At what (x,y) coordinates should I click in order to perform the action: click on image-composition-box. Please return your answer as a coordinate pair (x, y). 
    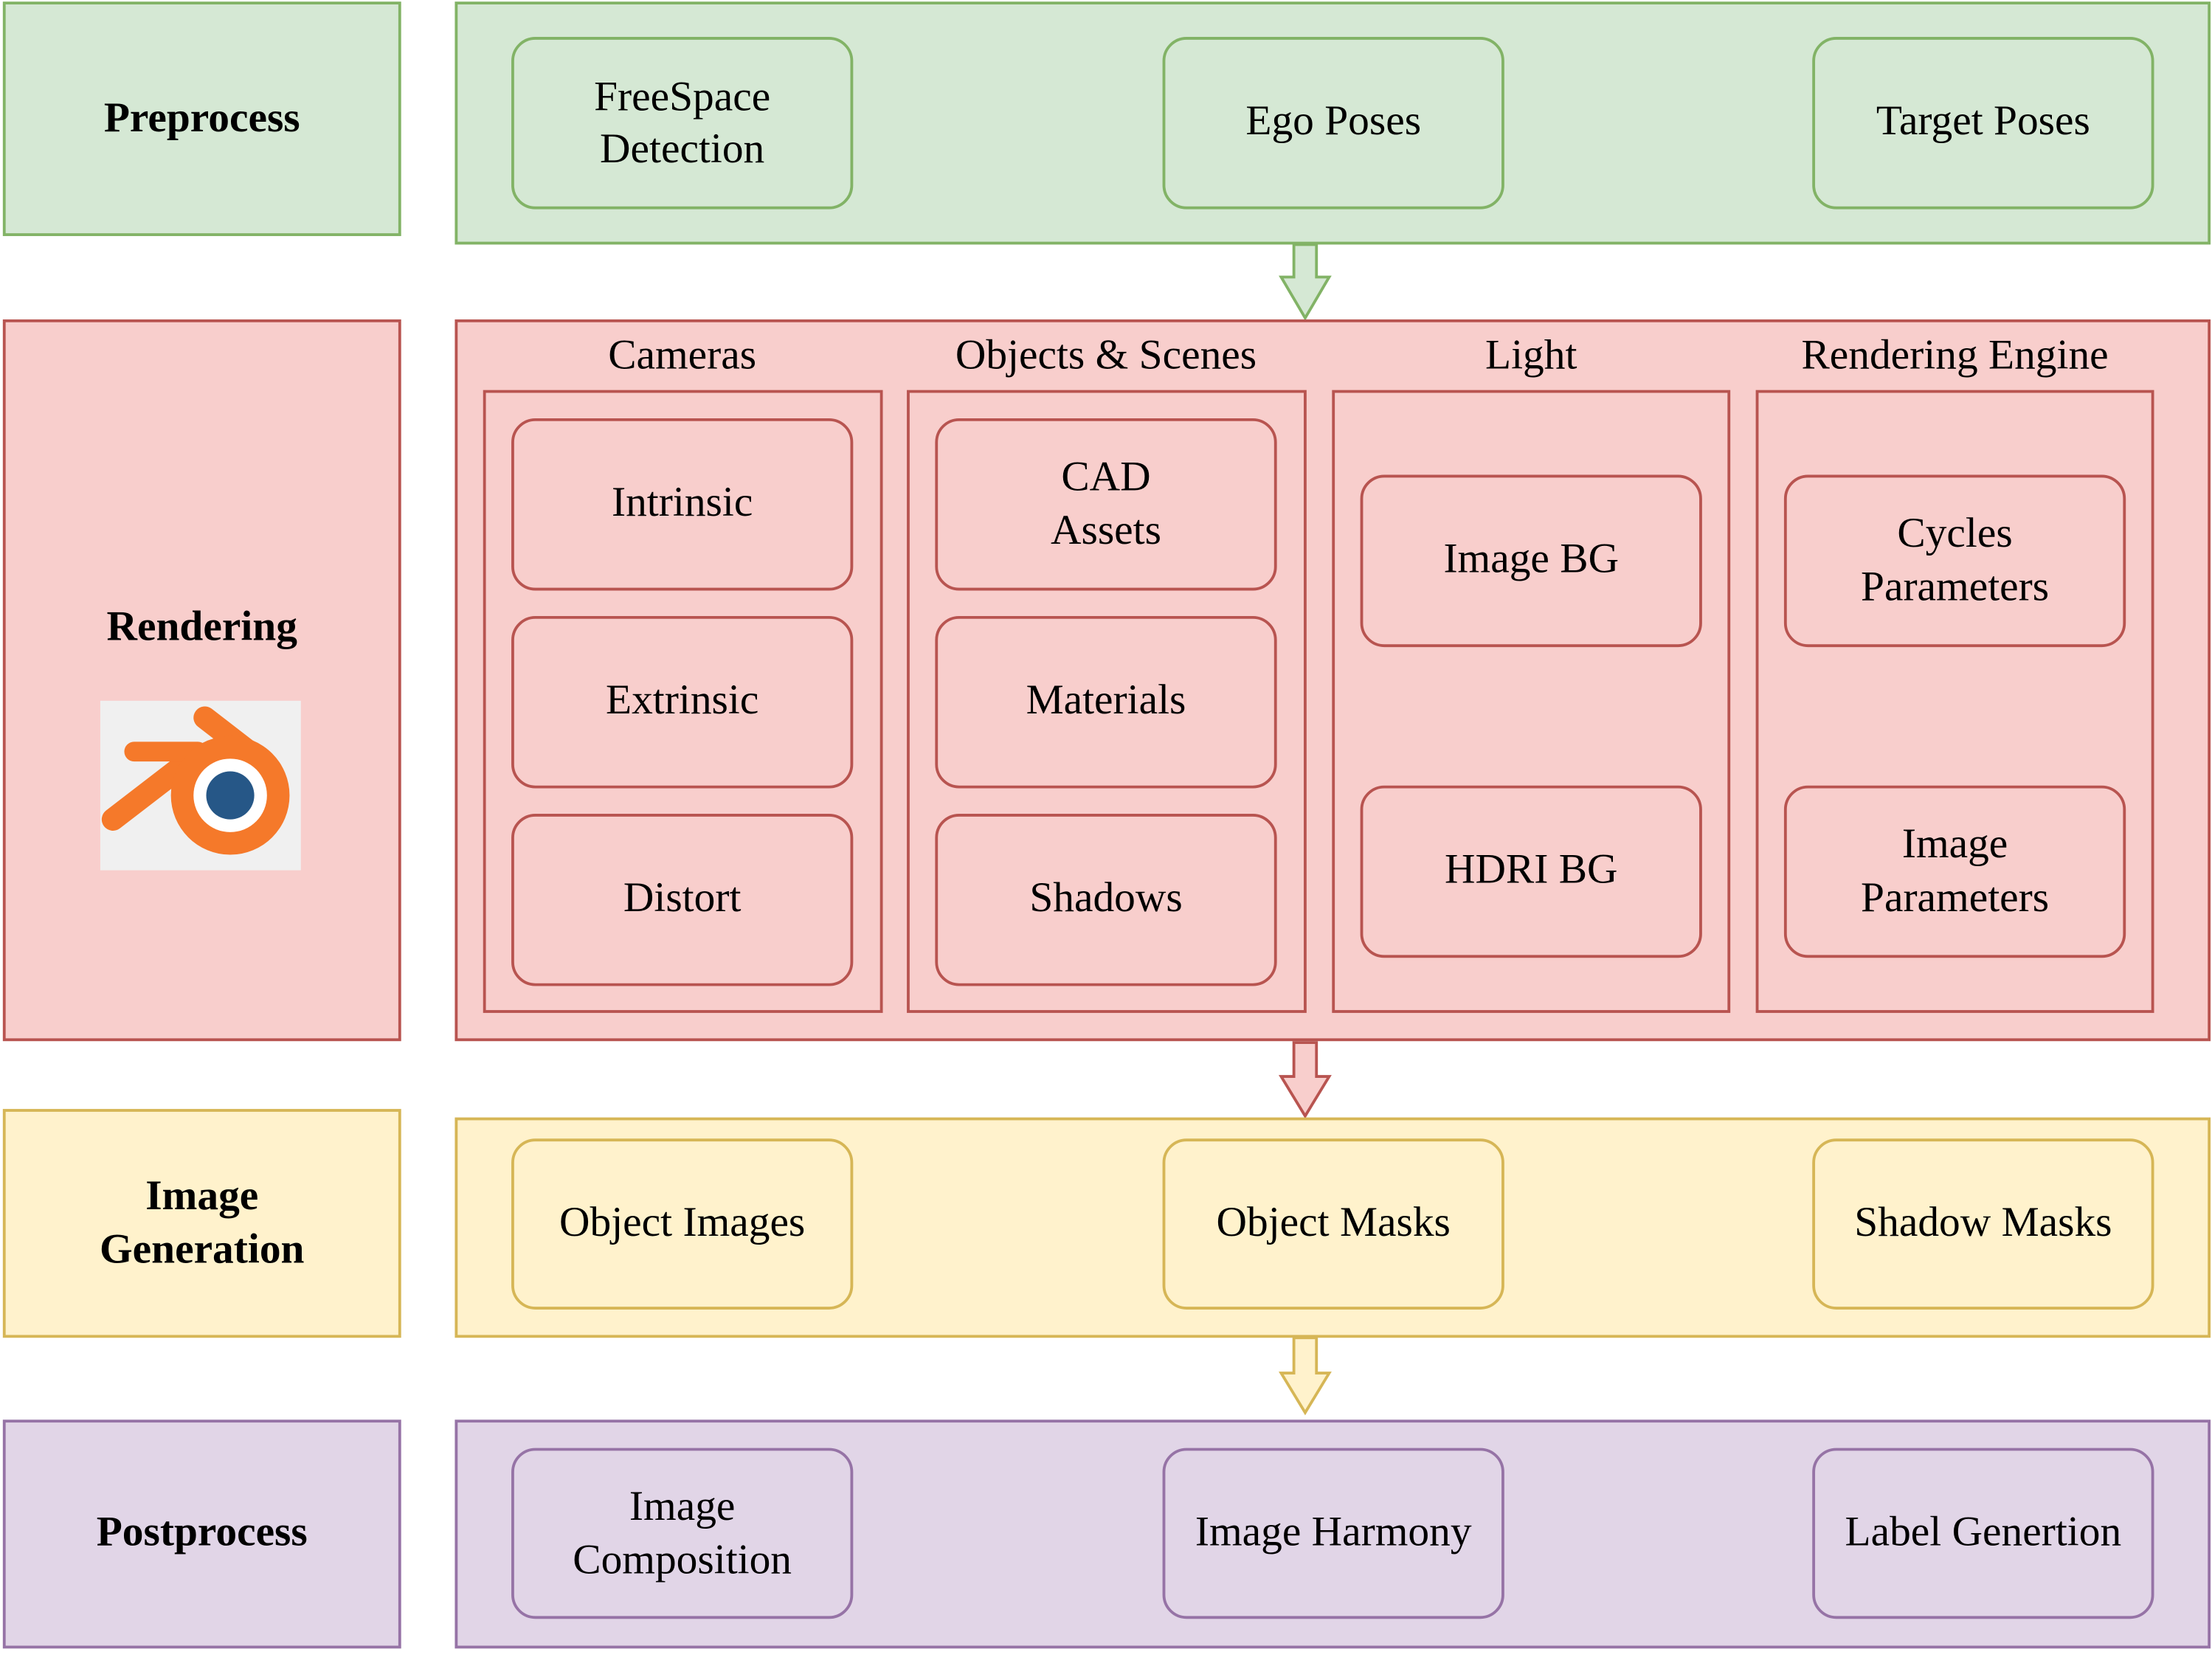
    Looking at the image, I should click on (682, 1533).